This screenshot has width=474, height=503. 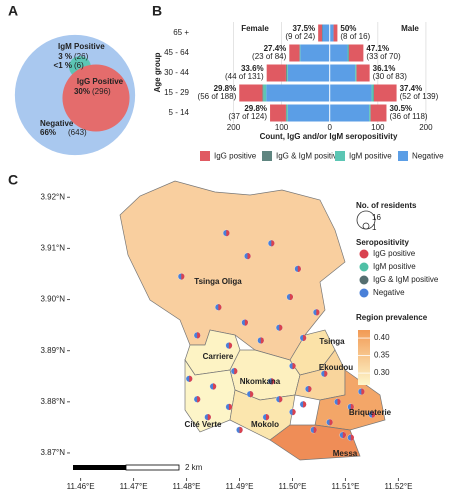 I want to click on size-label: 16, so click(x=376, y=217).